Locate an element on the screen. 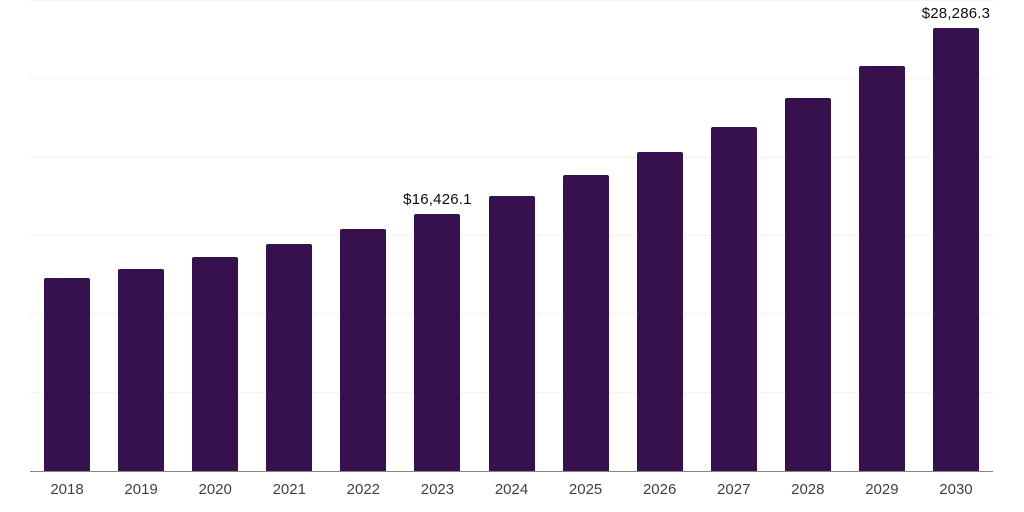  bar-2026 is located at coordinates (659, 311).